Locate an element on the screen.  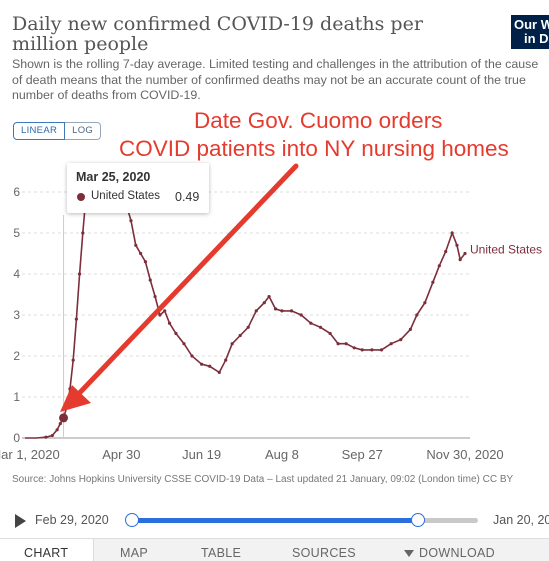
tab-chart: CHART is located at coordinates (47, 550).